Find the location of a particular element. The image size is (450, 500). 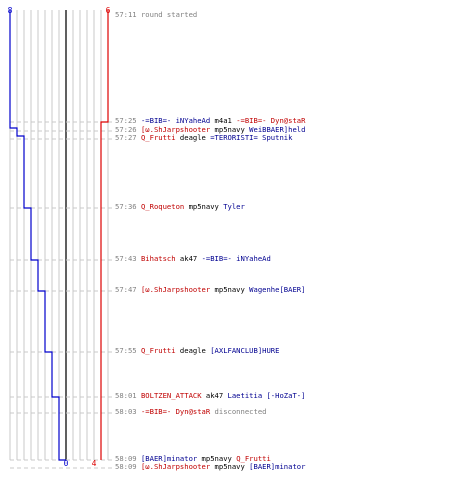

event-time: 57:43 is located at coordinates (126, 258).